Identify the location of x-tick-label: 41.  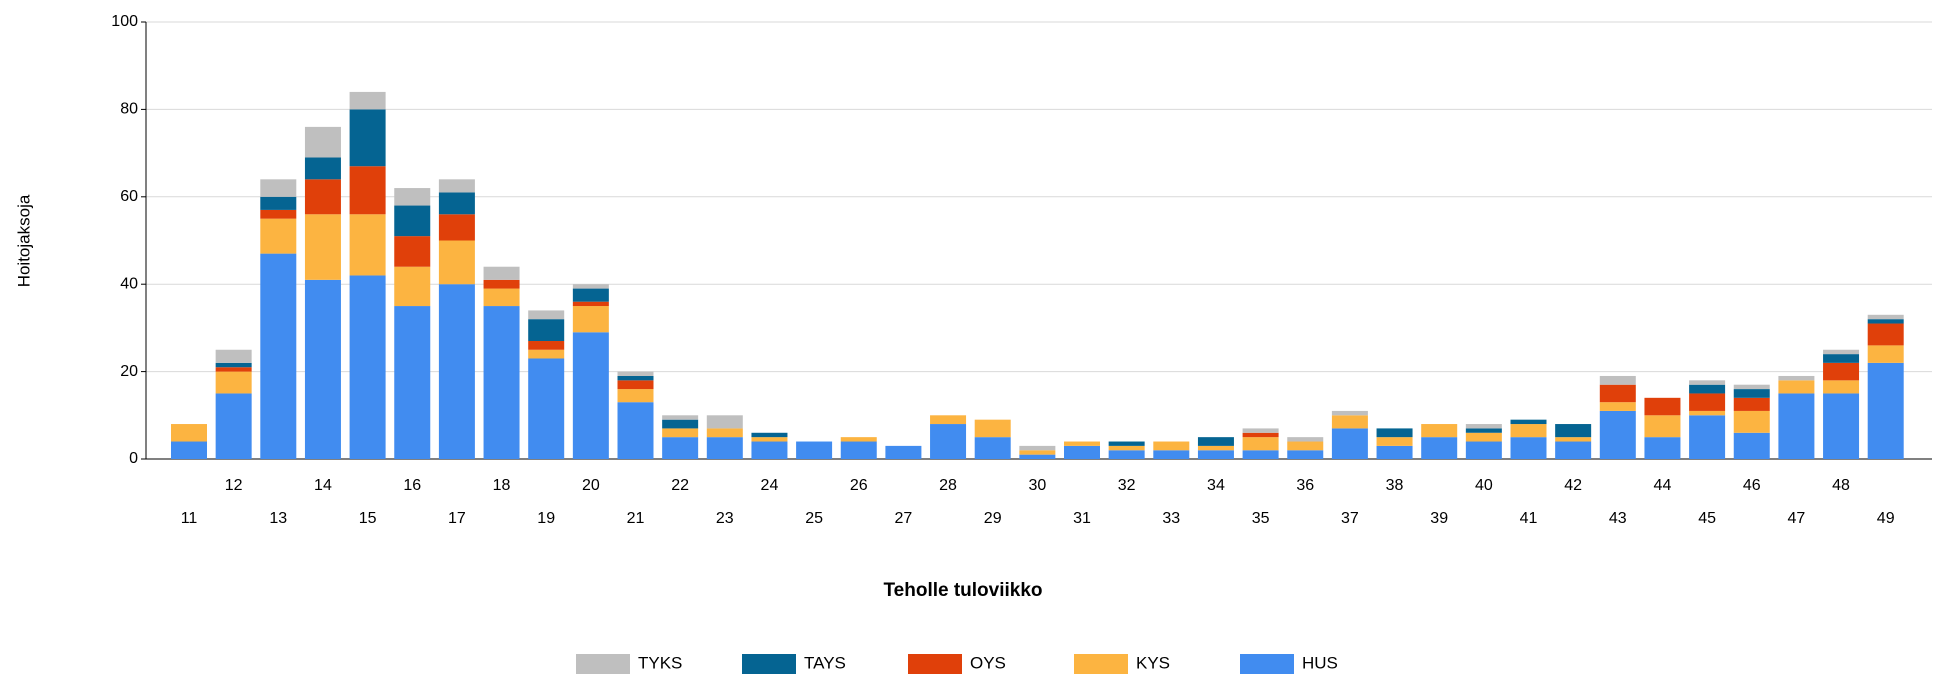
(1529, 518).